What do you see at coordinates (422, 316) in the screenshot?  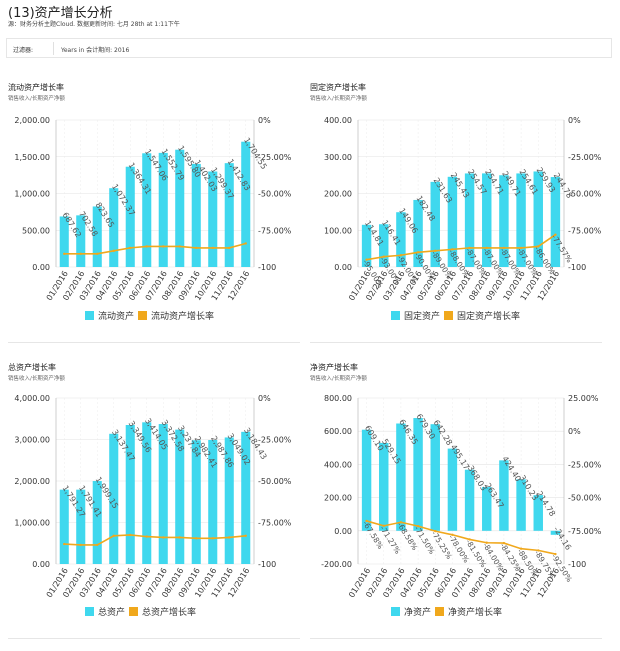 I see `legend-label-bars: 固定资产` at bounding box center [422, 316].